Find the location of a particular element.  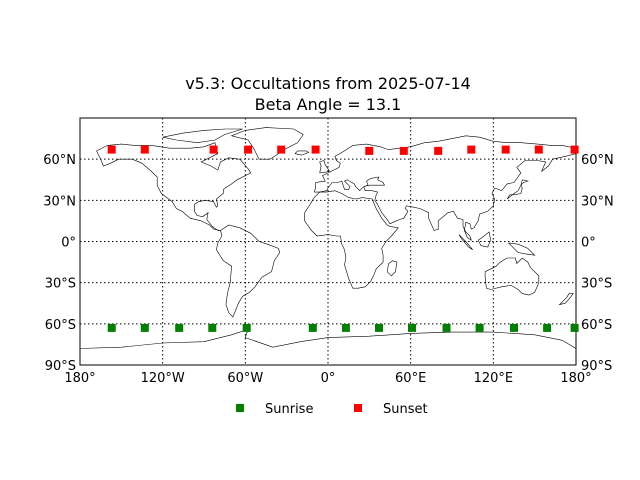

y-tick-label-right: 30°S is located at coordinates (596, 284).